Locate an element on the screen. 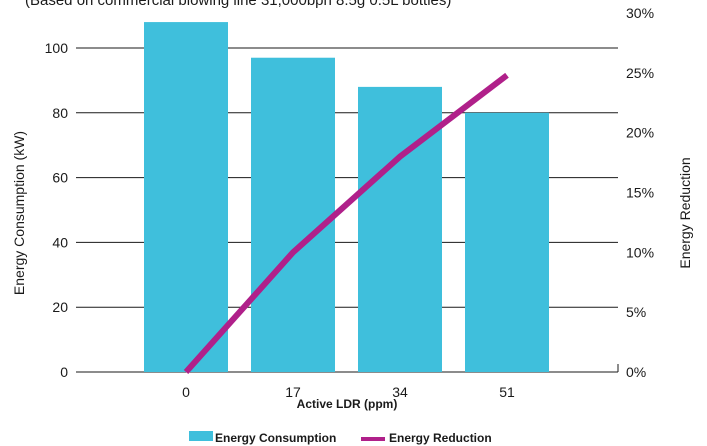  y-tick-label: 60 is located at coordinates (60, 178).